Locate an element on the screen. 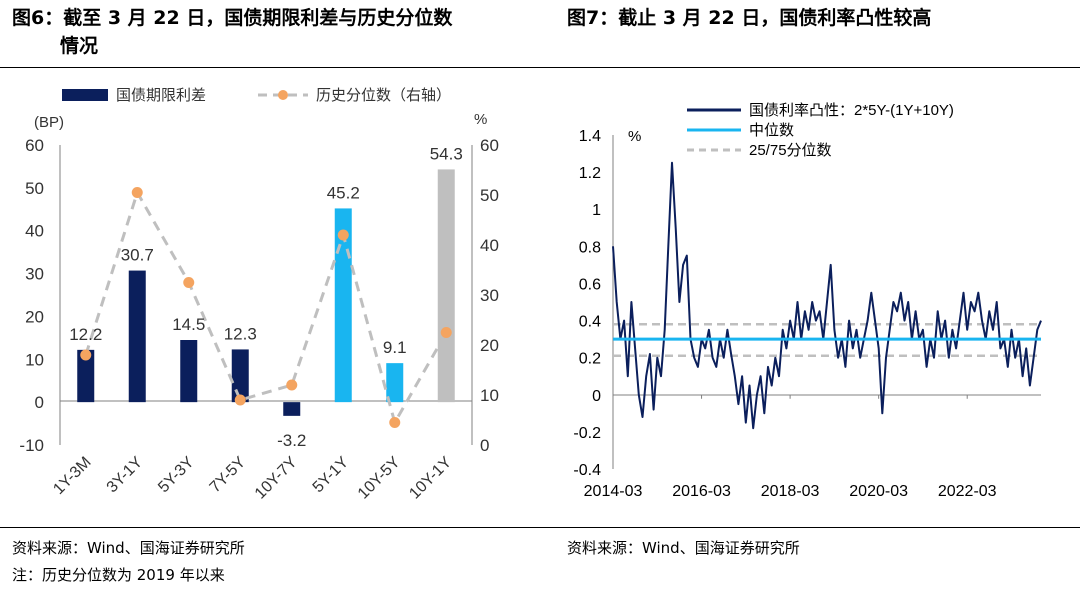 This screenshot has width=1080, height=589. bar-1Y-3M is located at coordinates (86, 376).